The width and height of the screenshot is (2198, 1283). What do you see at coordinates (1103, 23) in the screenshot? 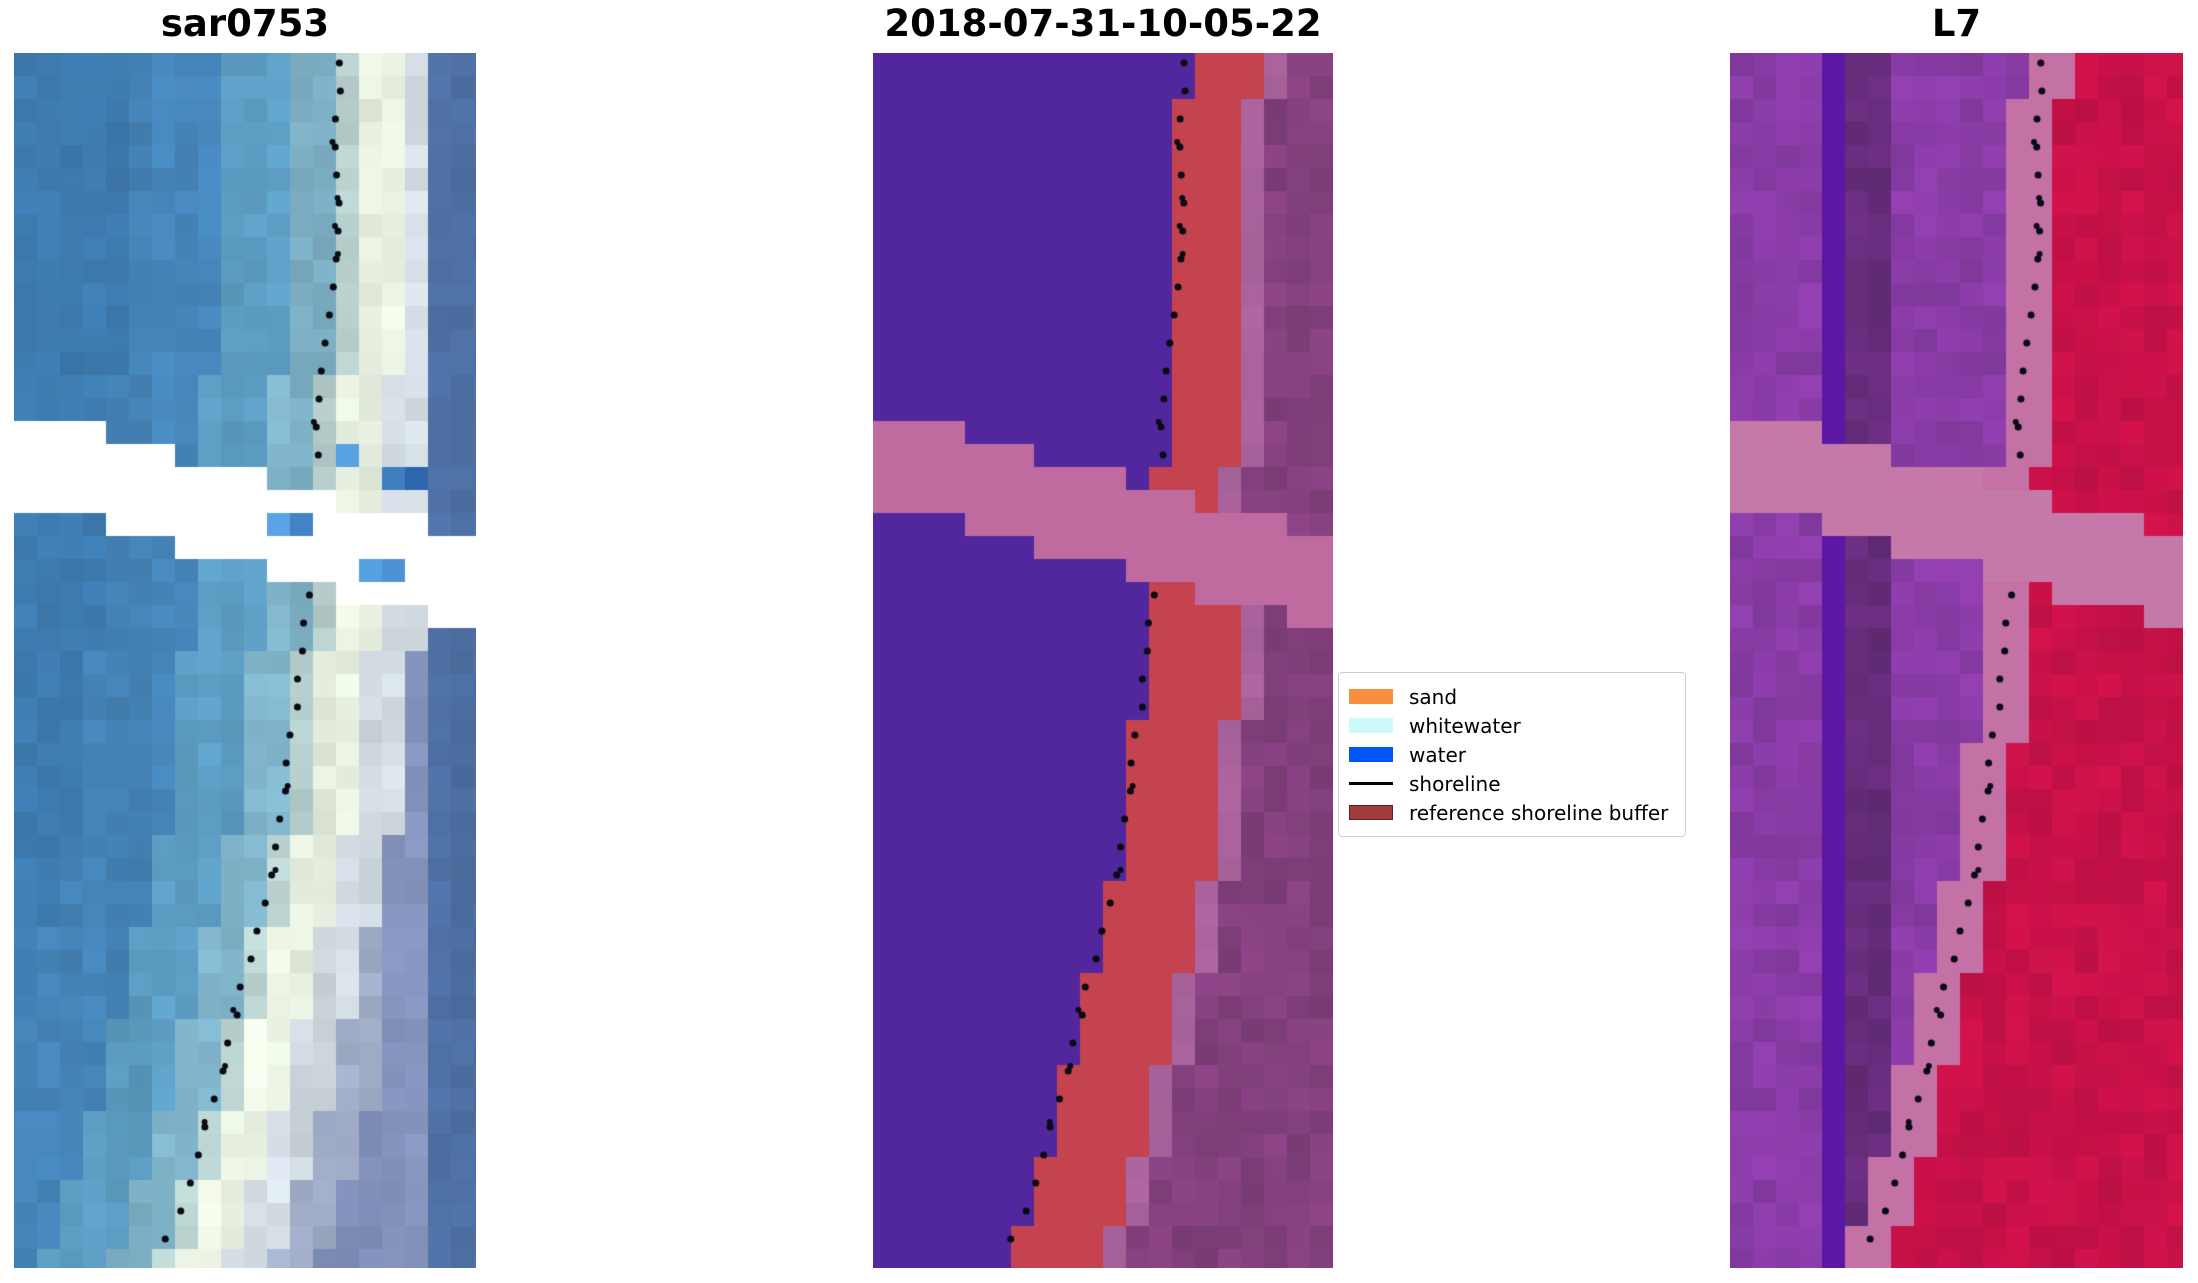
I see `panel-title-date: 2018-07-31-10-05-22` at bounding box center [1103, 23].